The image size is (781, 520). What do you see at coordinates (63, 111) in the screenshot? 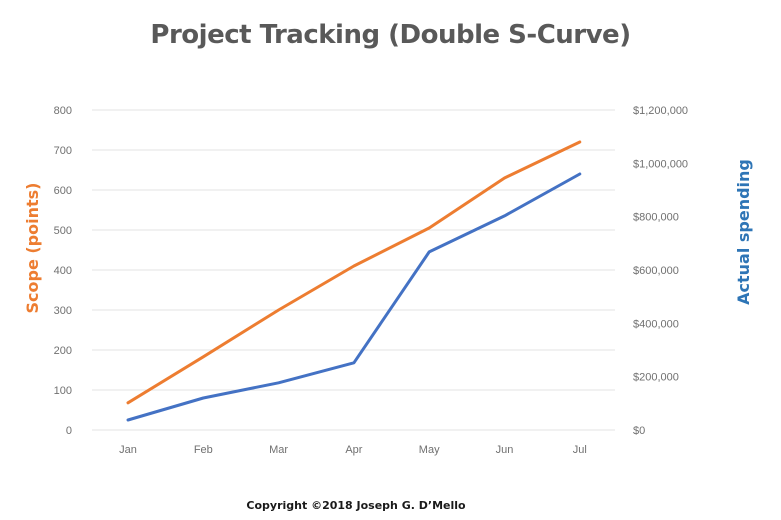
I see `left-tick-label: 800` at bounding box center [63, 111].